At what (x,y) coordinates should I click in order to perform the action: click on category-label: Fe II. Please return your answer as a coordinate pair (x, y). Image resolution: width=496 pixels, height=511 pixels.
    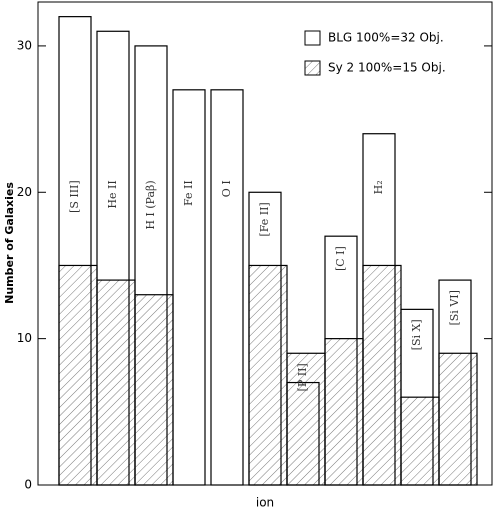
    Looking at the image, I should click on (188, 193).